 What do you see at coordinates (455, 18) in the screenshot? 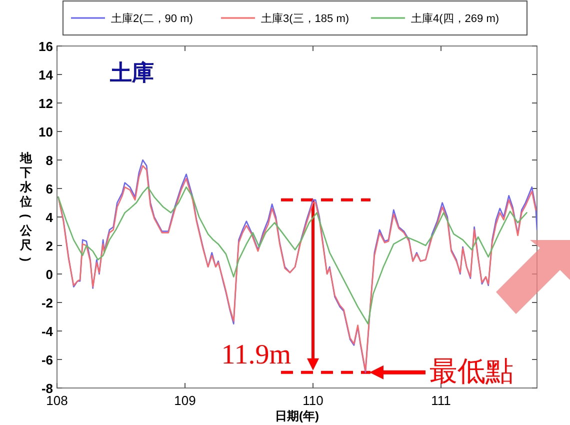
I see `legend-label: 土庫4(四，269 m)` at bounding box center [455, 18].